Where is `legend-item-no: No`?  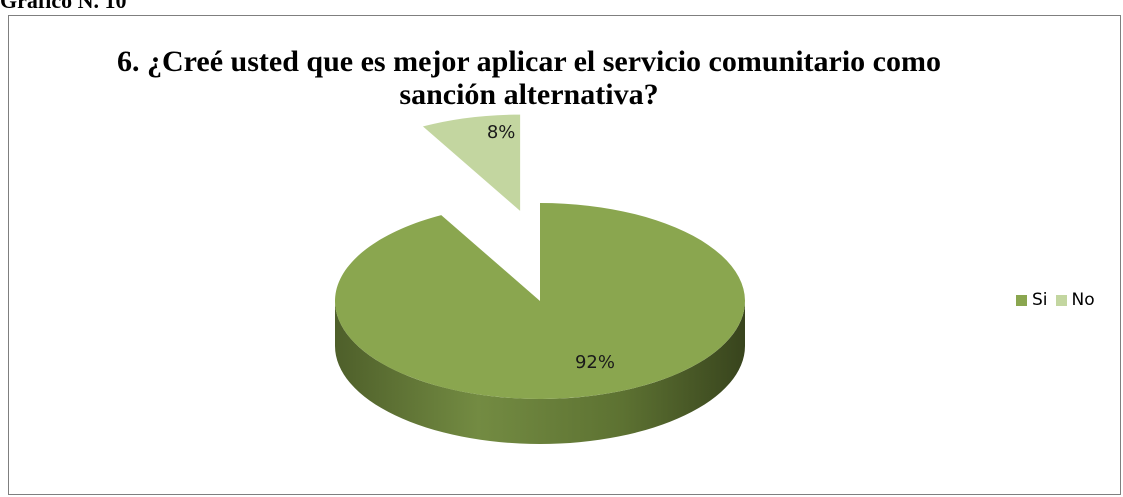
legend-item-no: No is located at coordinates (1075, 300).